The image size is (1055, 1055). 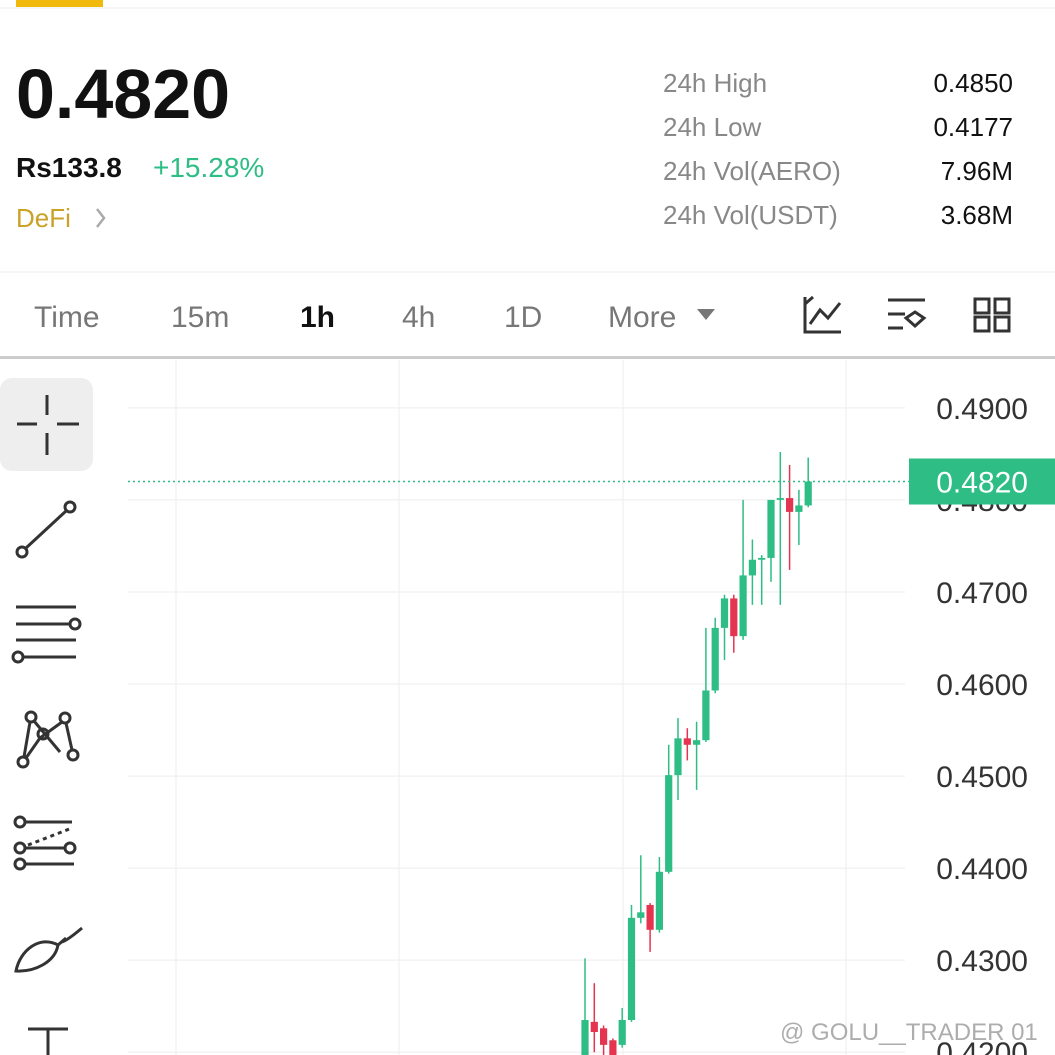 What do you see at coordinates (982, 409) in the screenshot?
I see `y-tick-label: 0.4900` at bounding box center [982, 409].